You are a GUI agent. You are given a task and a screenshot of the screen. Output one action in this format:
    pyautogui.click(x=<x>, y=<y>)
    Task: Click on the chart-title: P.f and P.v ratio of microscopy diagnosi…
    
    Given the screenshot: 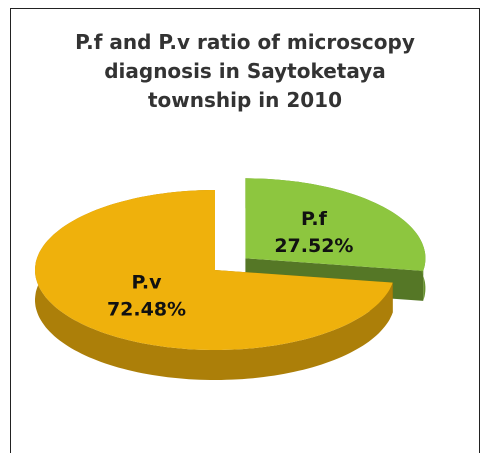 What is the action you would take?
    pyautogui.click(x=245, y=71)
    